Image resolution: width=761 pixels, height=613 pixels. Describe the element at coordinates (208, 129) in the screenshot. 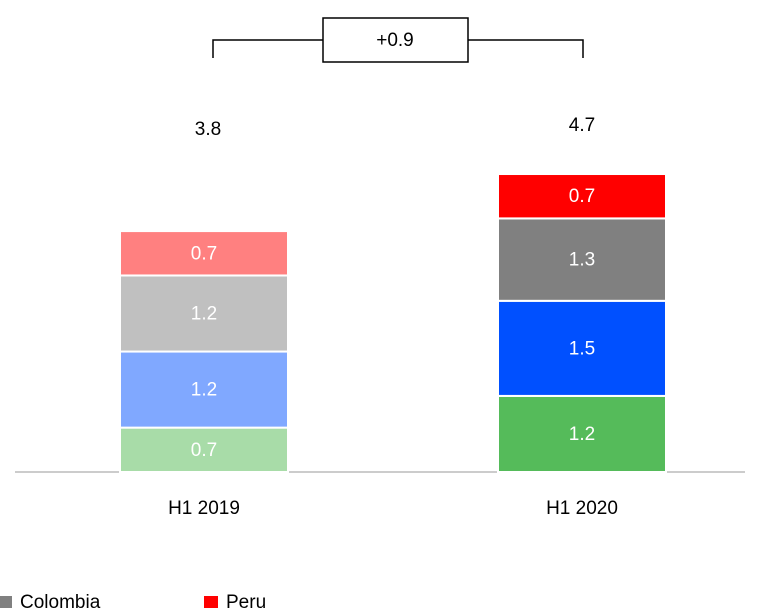

I see `total-label: 3.8` at that location.